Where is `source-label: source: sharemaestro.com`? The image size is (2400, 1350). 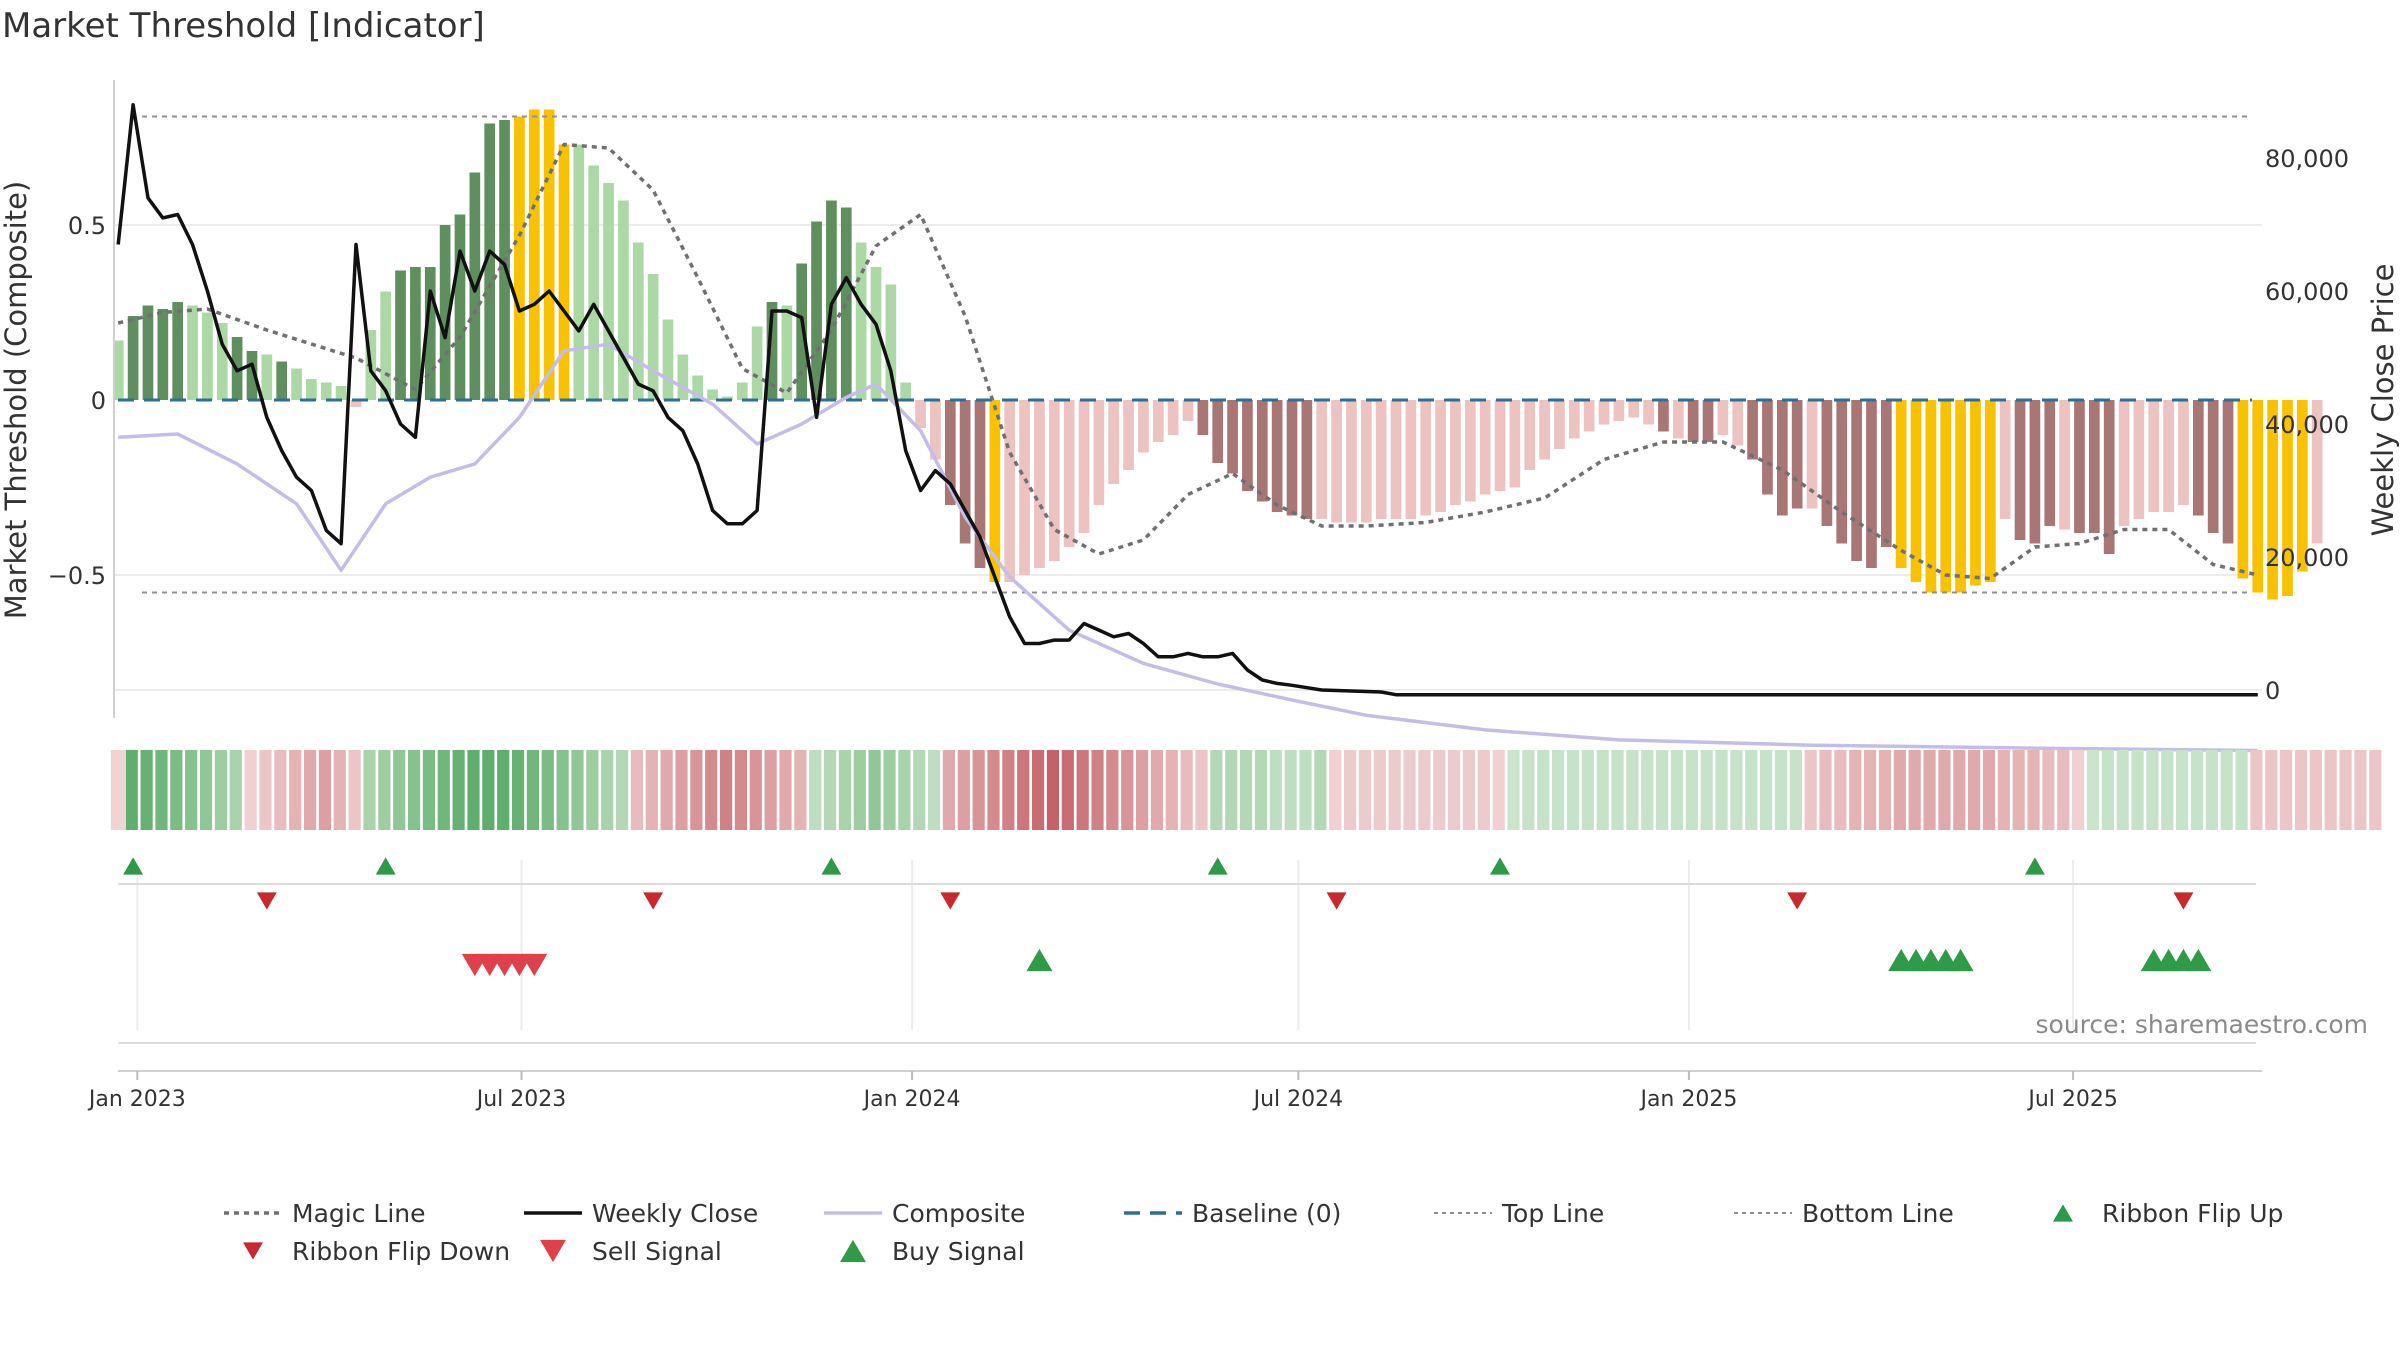 source-label: source: sharemaestro.com is located at coordinates (2202, 1024).